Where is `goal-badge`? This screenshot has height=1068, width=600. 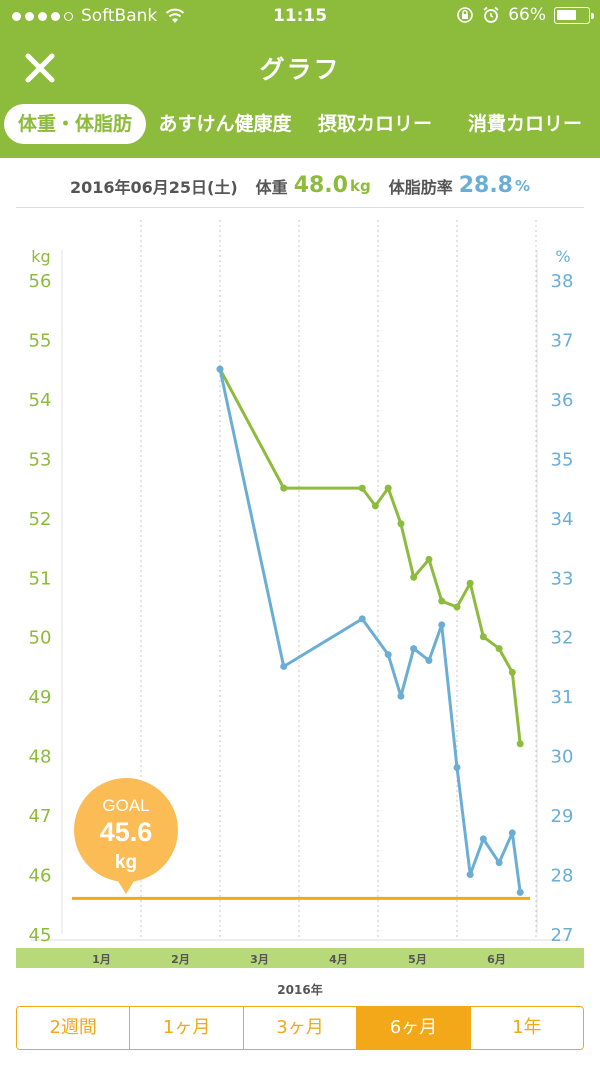
goal-badge is located at coordinates (126, 830).